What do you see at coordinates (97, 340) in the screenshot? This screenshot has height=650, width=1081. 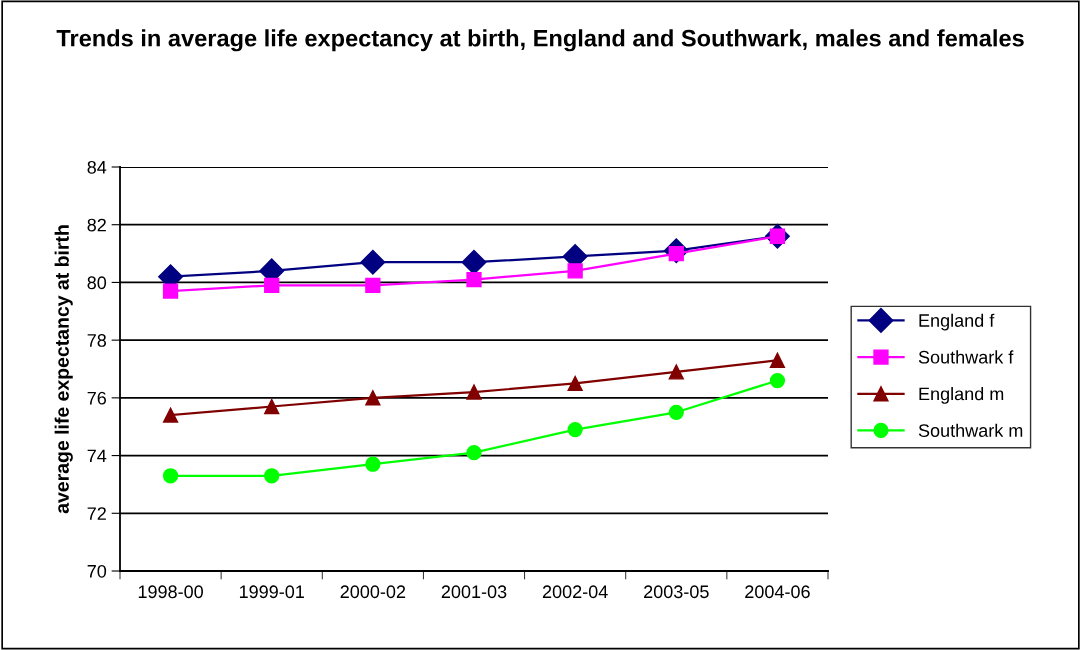 I see `y-tick-label: 78` at bounding box center [97, 340].